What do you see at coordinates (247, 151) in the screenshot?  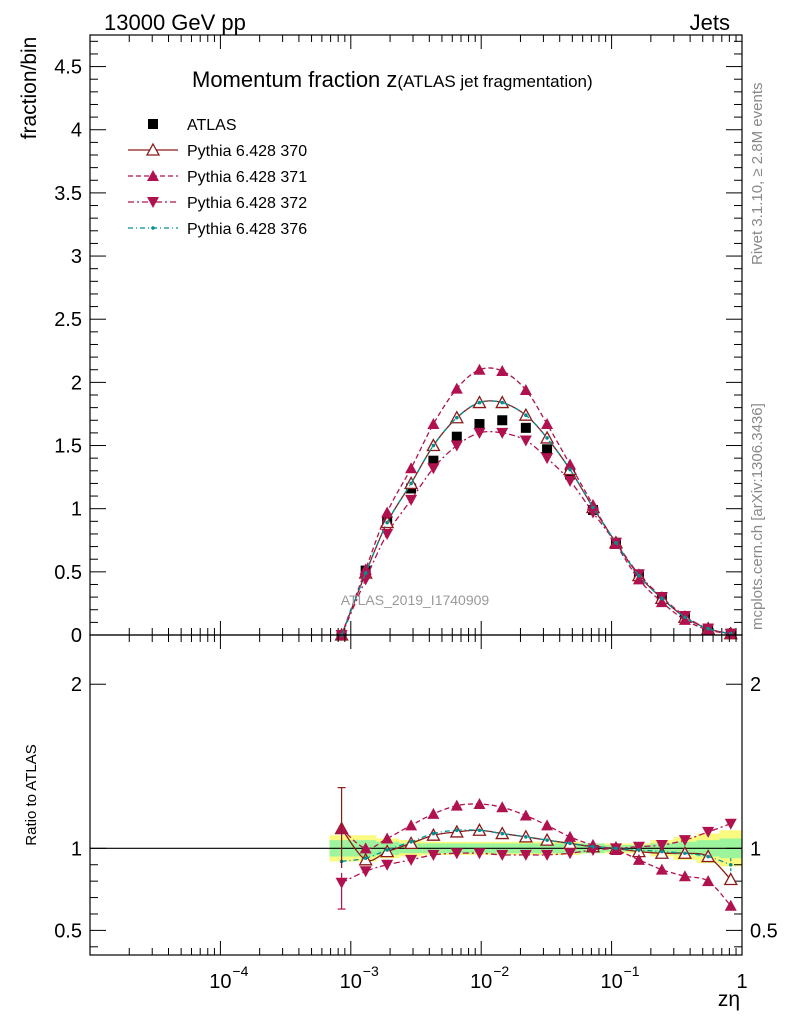 I see `legend-label: Pythia 6.428 370` at bounding box center [247, 151].